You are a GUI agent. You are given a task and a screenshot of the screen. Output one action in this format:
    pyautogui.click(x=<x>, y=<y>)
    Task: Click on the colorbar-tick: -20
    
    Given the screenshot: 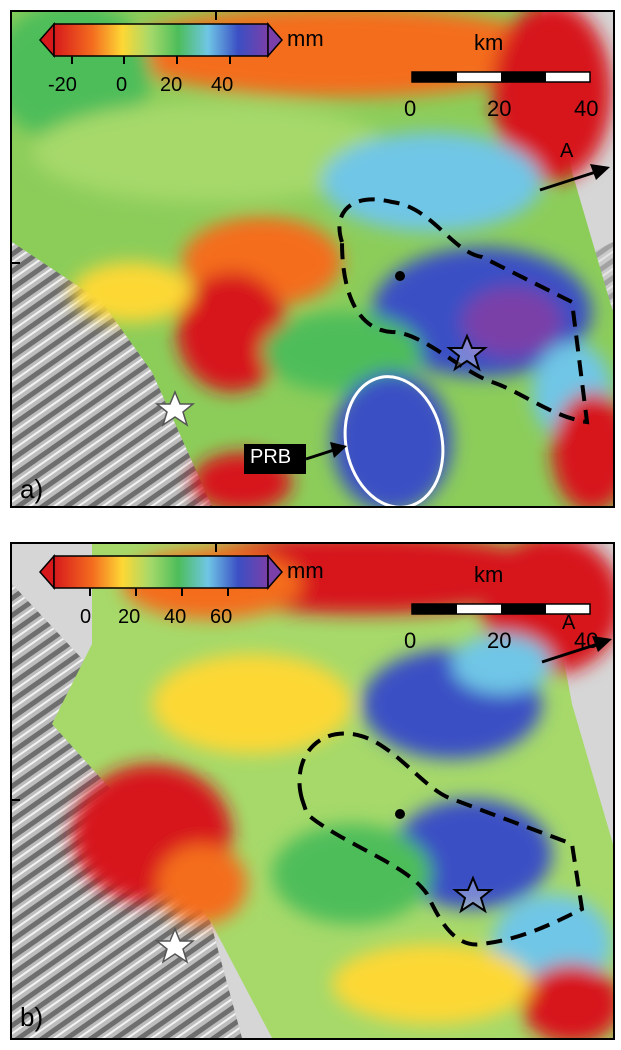 What is the action you would take?
    pyautogui.click(x=62, y=85)
    